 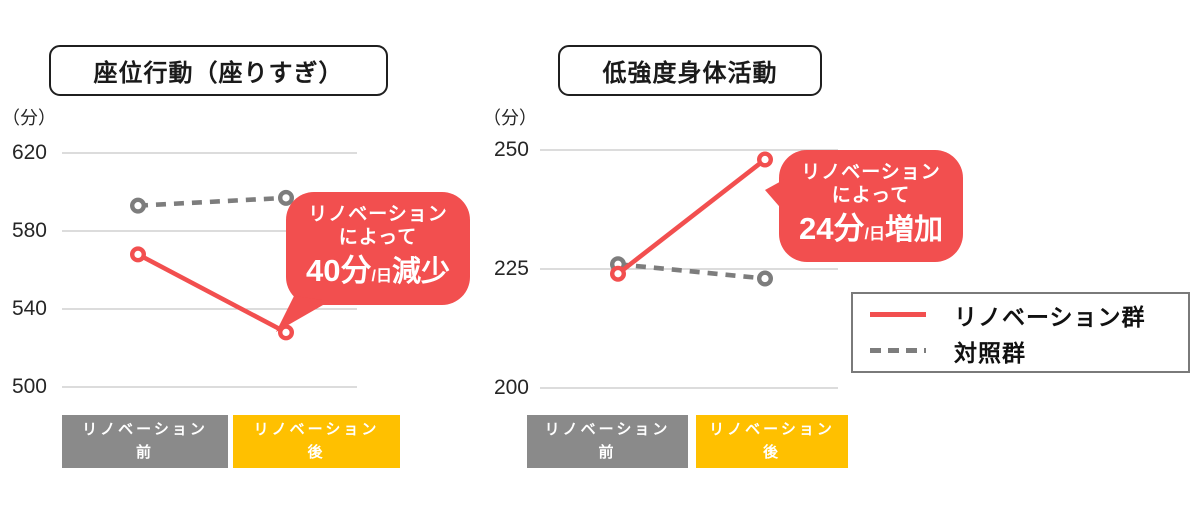 I want to click on annotation-amount: 24分, so click(x=832, y=228).